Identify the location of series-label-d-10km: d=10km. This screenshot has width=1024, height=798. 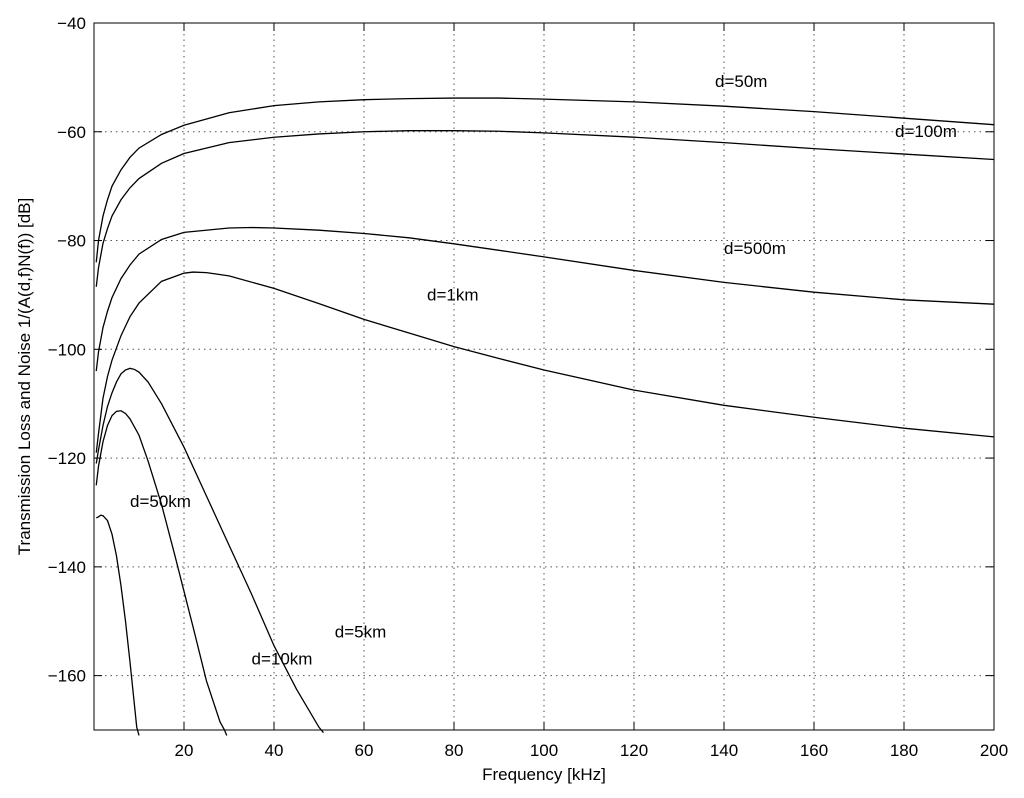
(282, 659).